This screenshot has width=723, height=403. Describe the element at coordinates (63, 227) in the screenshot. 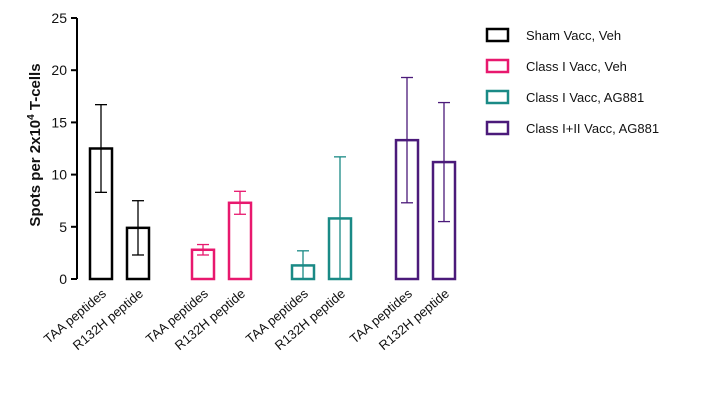

I see `y-tick-label: 5` at that location.